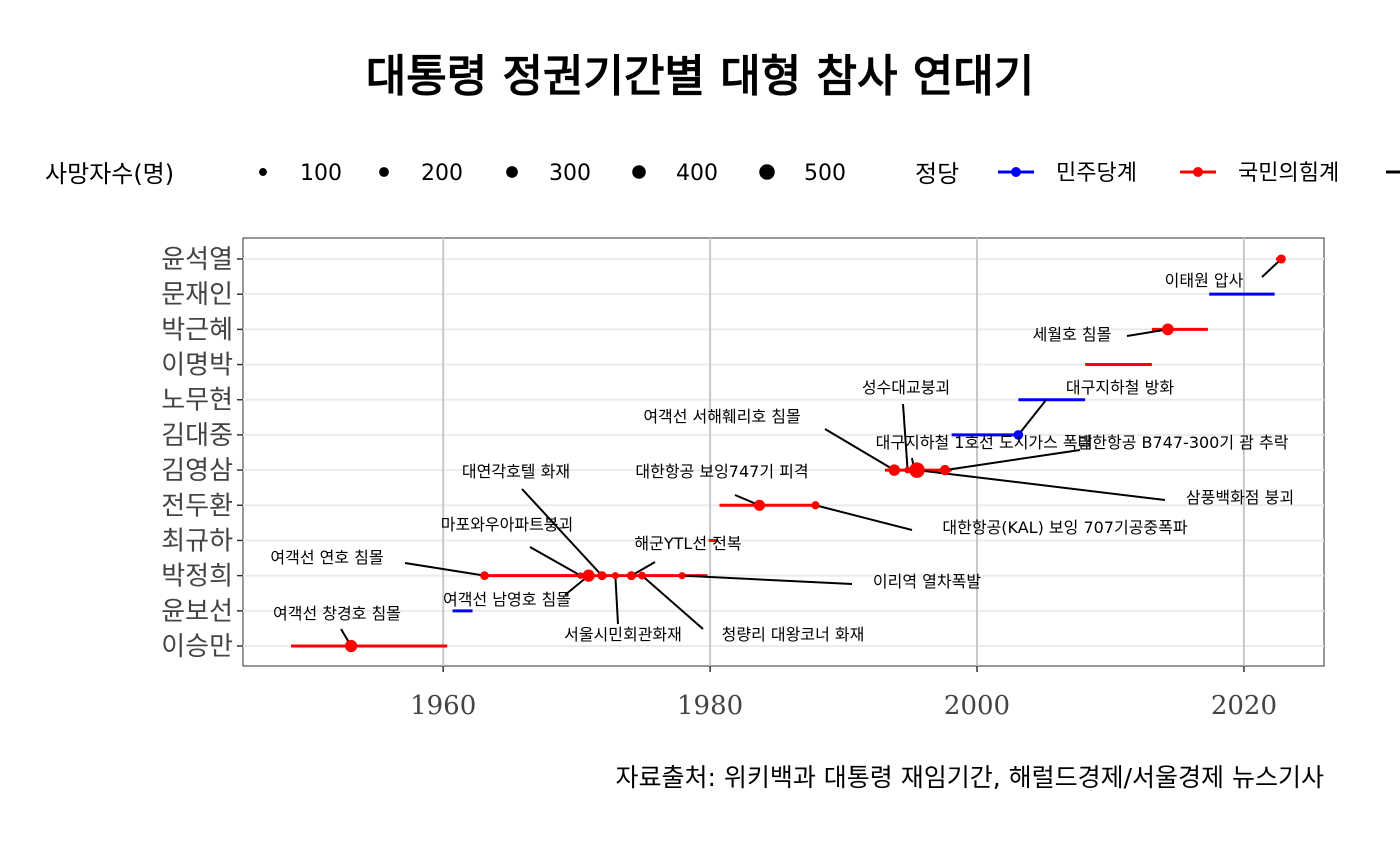  Describe the element at coordinates (507, 524) in the screenshot. I see `disaster-label: 마포와우아파트붕괴` at that location.